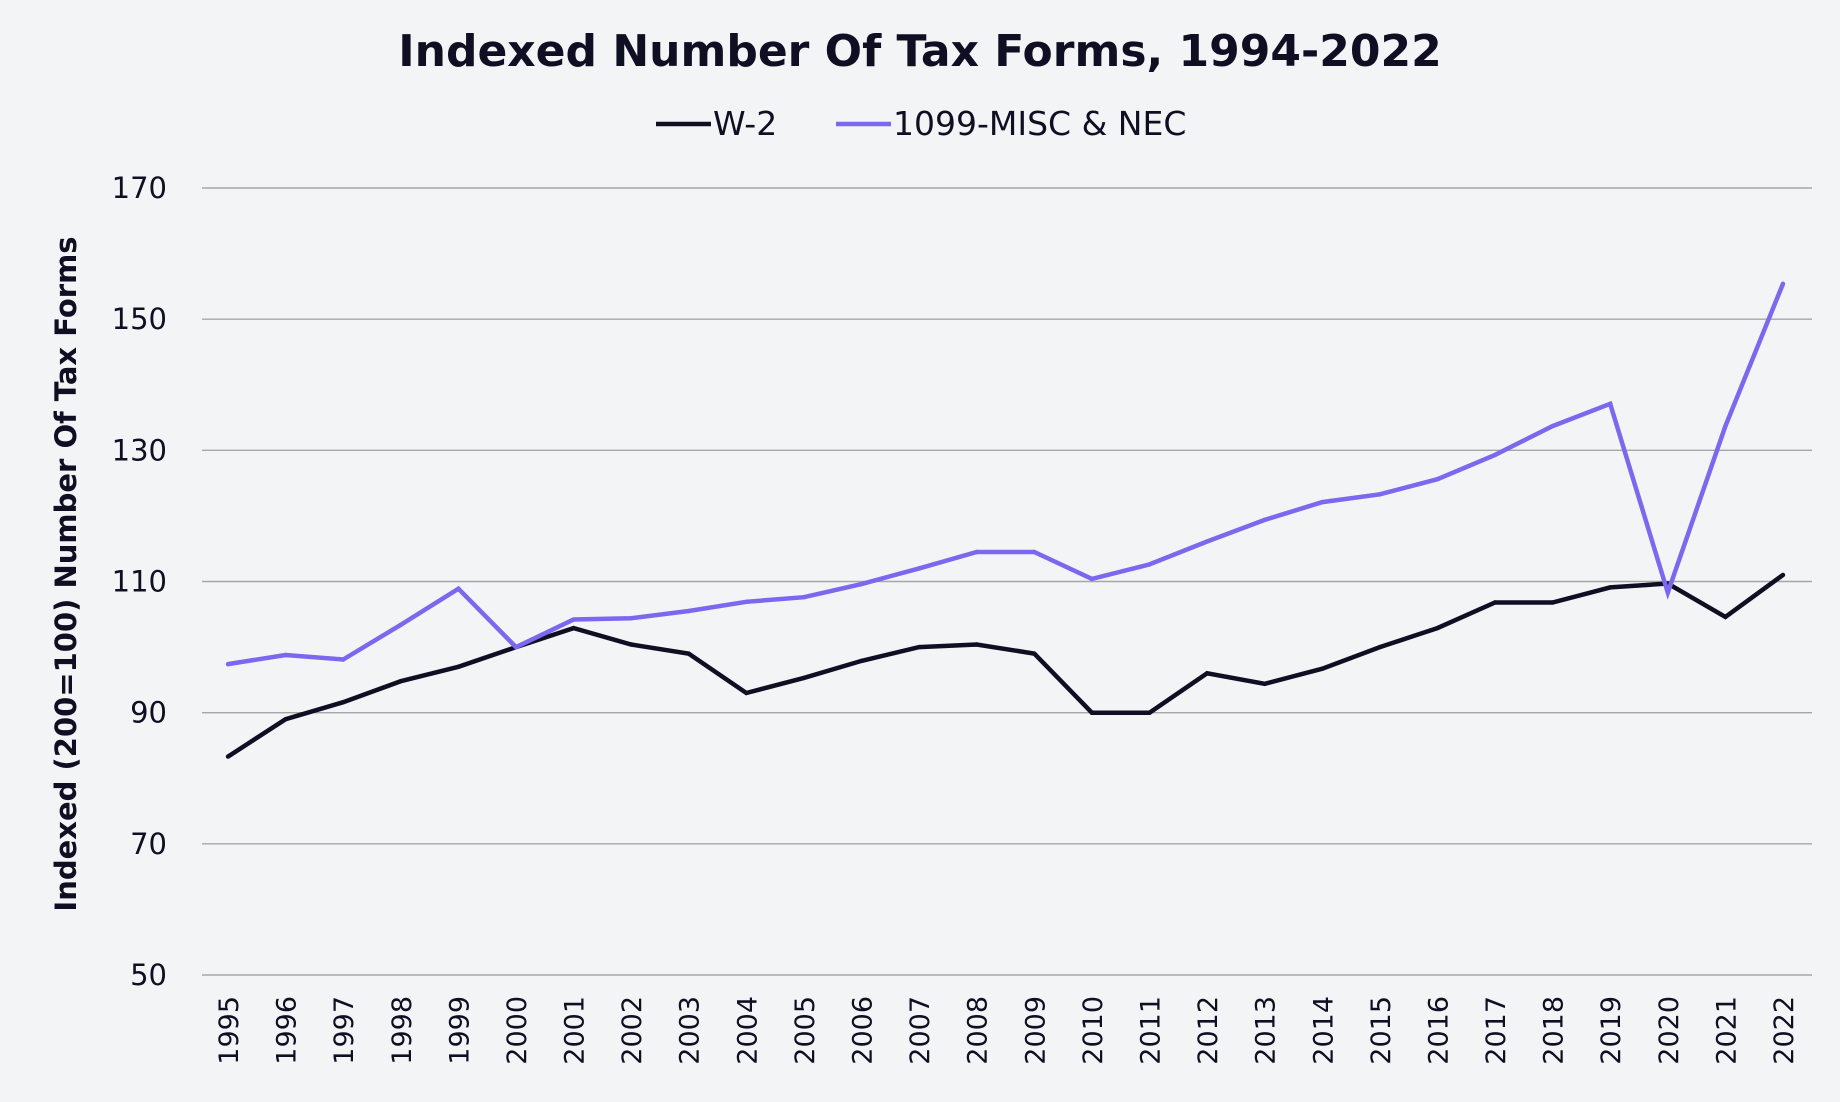 This screenshot has height=1102, width=1840. Describe the element at coordinates (1266, 1030) in the screenshot. I see `x-tick-label: 2013` at that location.